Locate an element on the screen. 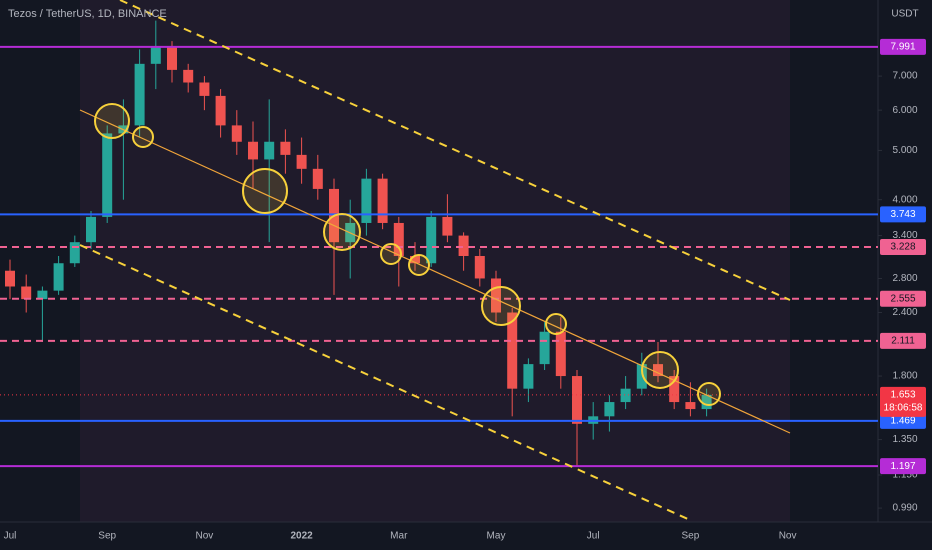  level-label: 2.555 is located at coordinates (902, 298).